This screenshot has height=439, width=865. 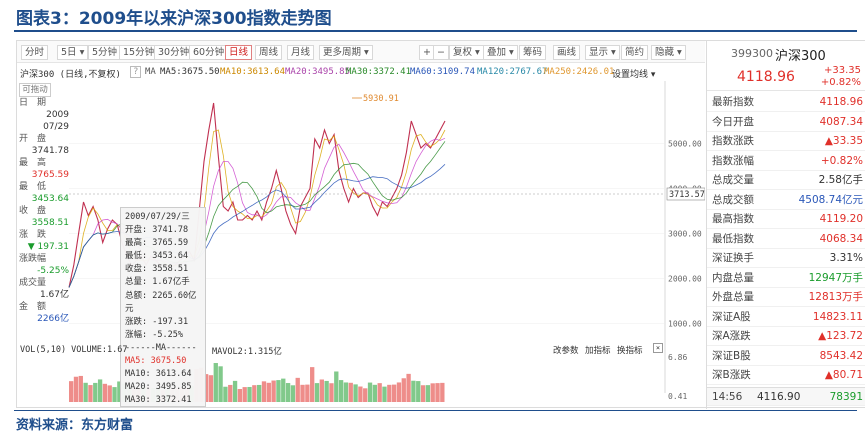 I want to click on period-5min: 5分钟, so click(x=105, y=52).